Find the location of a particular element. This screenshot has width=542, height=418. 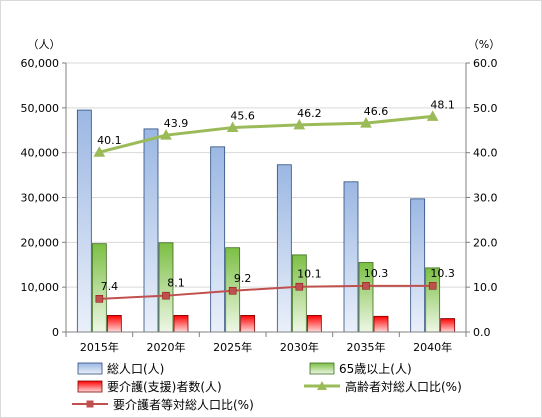

x-tick-label: 2040年 is located at coordinates (432, 347).